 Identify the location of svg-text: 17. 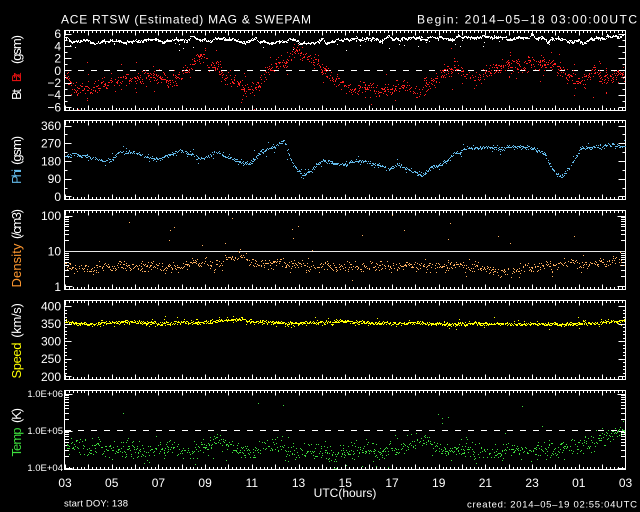
(392, 483).